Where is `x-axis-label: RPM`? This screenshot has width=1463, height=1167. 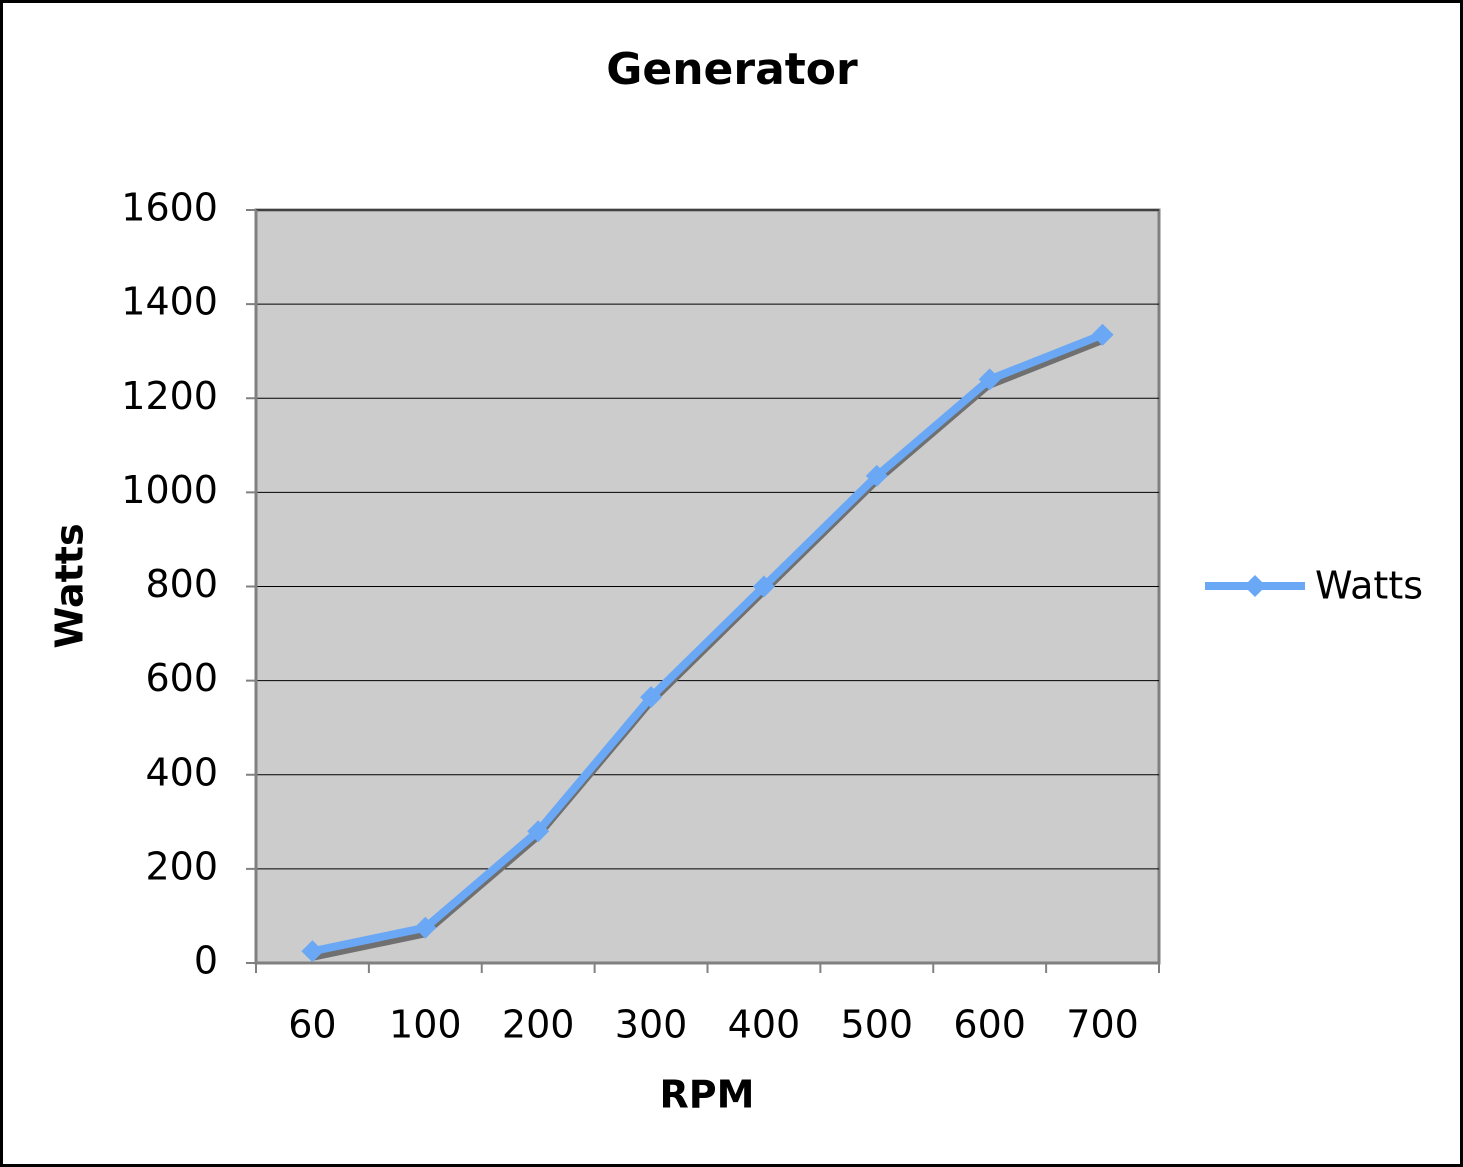 x-axis-label: RPM is located at coordinates (707, 1095).